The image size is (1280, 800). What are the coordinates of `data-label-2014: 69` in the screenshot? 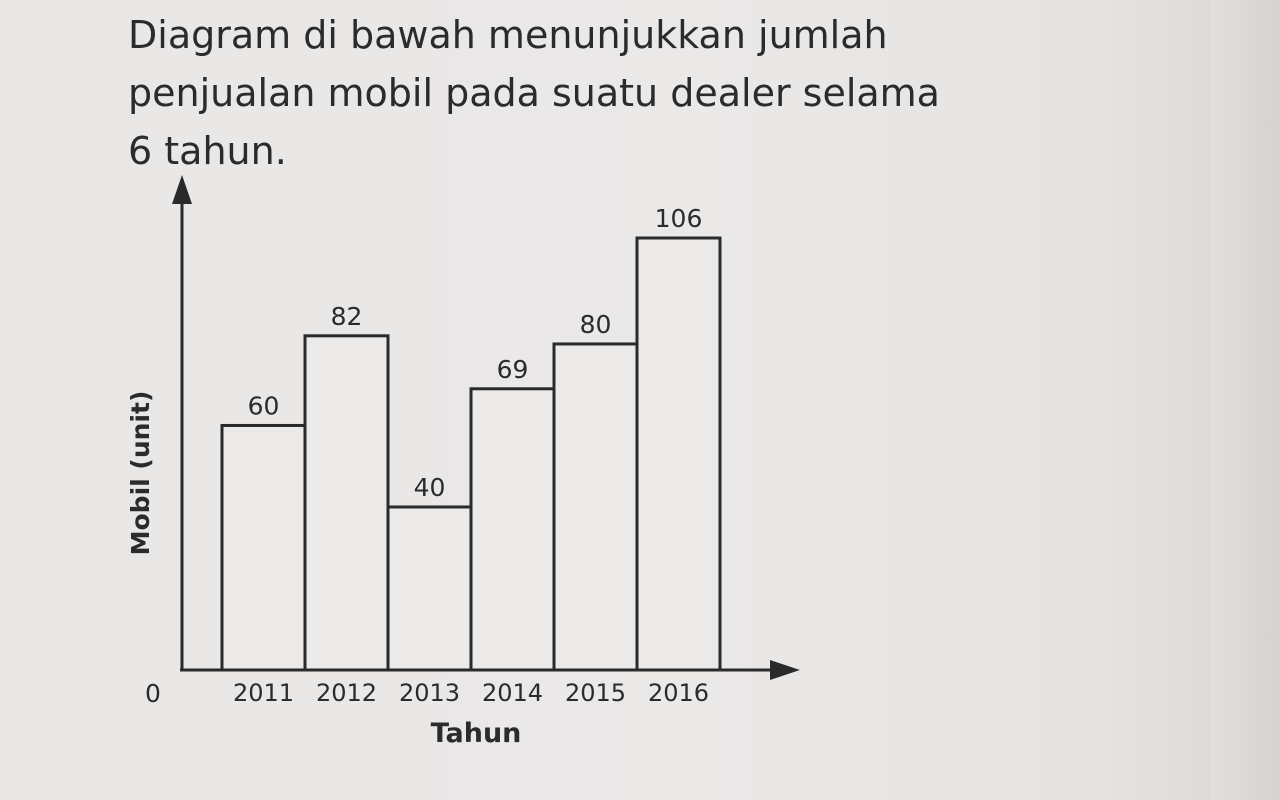 It's located at (513, 369).